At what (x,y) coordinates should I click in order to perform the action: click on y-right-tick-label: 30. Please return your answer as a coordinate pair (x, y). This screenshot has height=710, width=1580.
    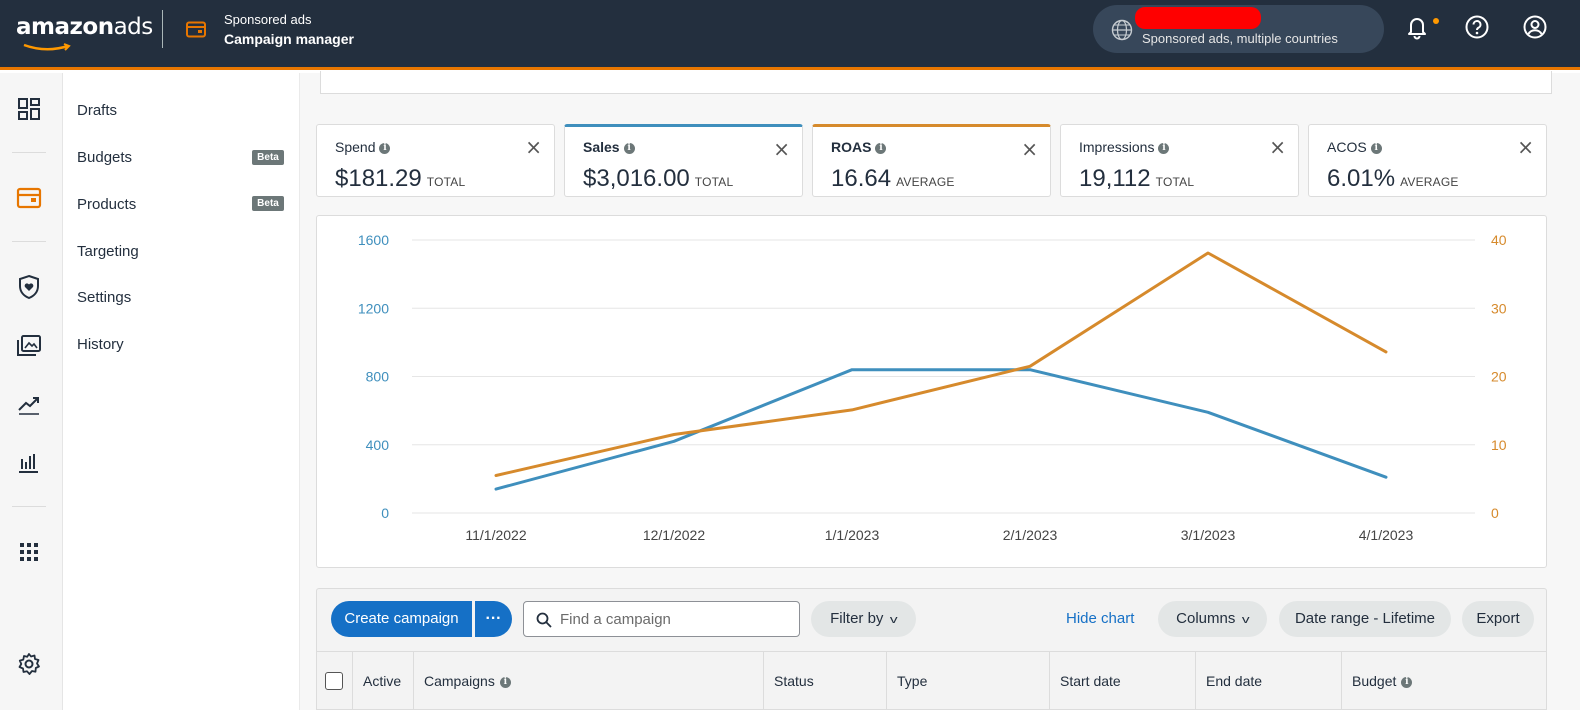
    Looking at the image, I should click on (1499, 308).